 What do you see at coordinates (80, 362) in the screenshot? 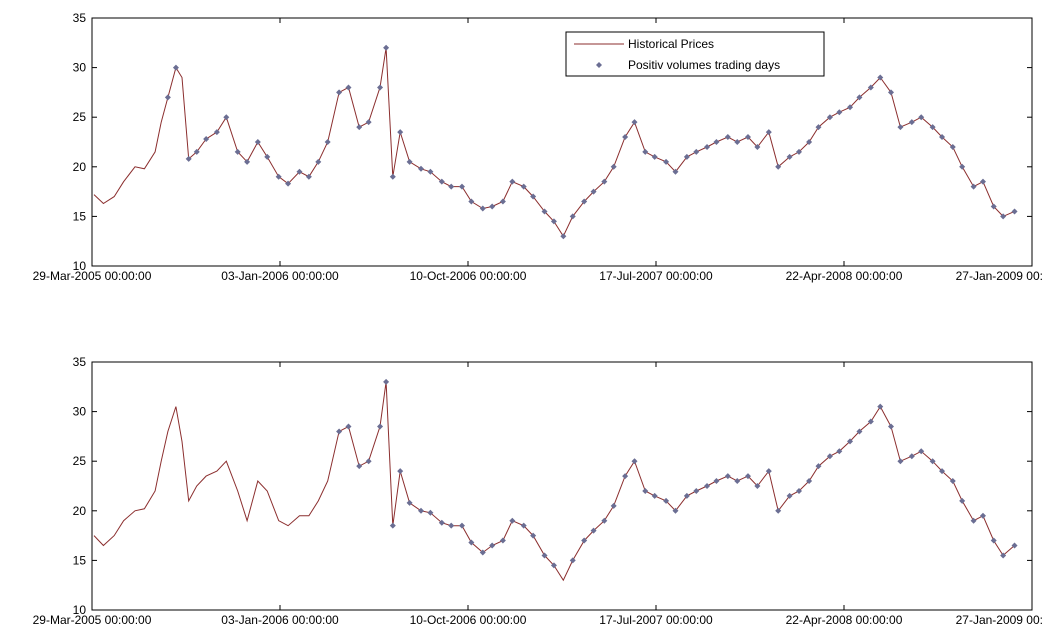
I see `bottom-y-tick-label: 35` at bounding box center [80, 362].